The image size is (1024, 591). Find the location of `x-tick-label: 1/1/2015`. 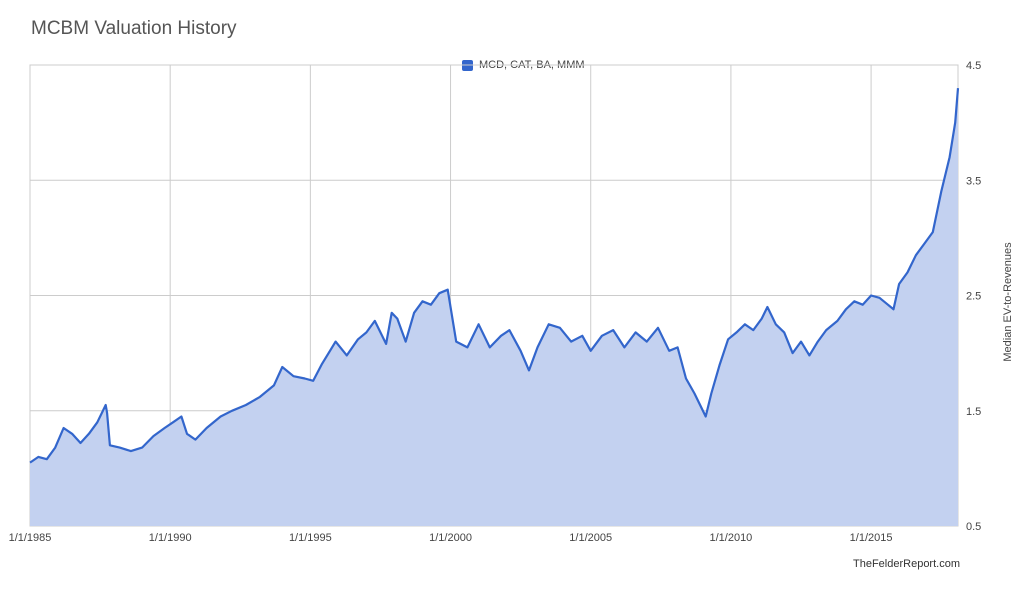

x-tick-label: 1/1/2015 is located at coordinates (871, 538).